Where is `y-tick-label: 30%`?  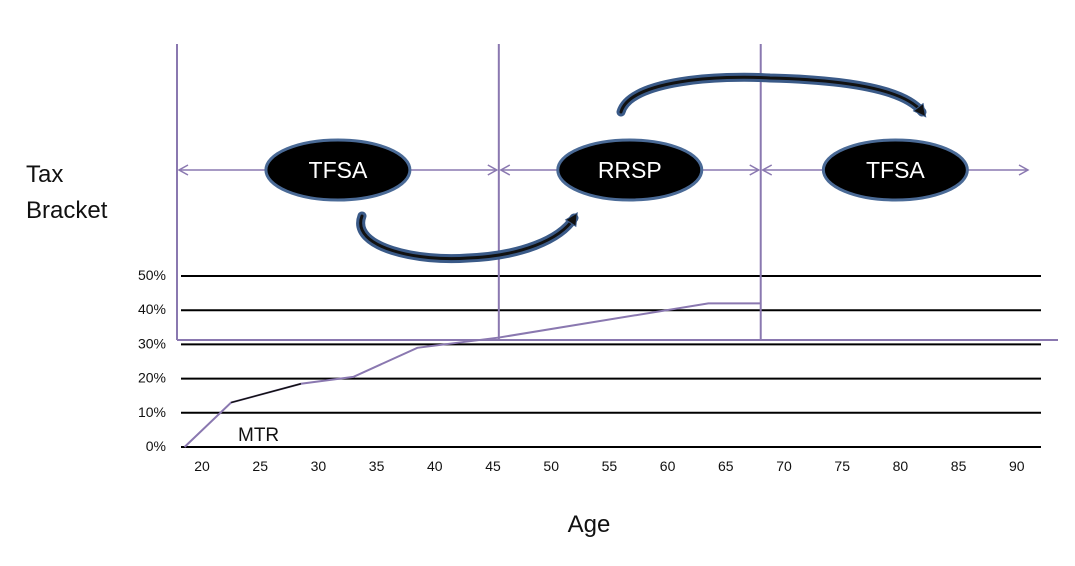
y-tick-label: 30% is located at coordinates (152, 343).